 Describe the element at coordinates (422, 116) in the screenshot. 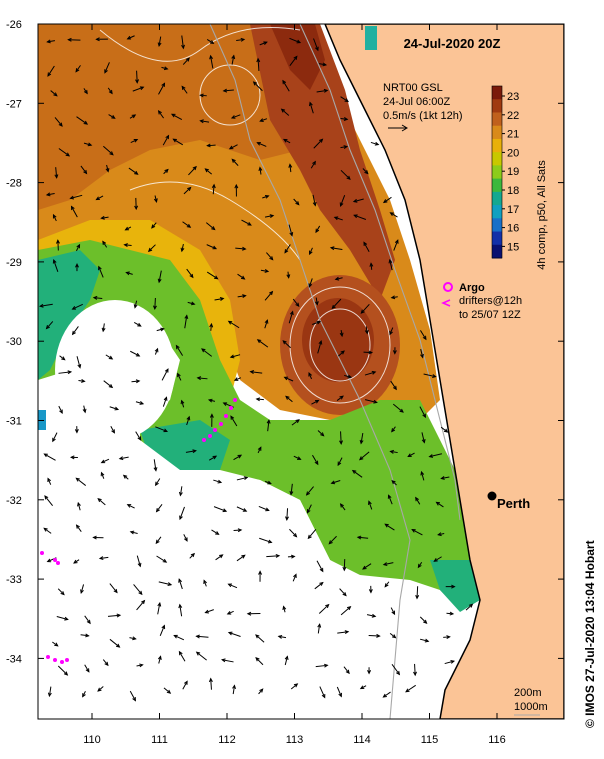

I see `vector-scale: 0.5m/s (1kt 12h)` at that location.